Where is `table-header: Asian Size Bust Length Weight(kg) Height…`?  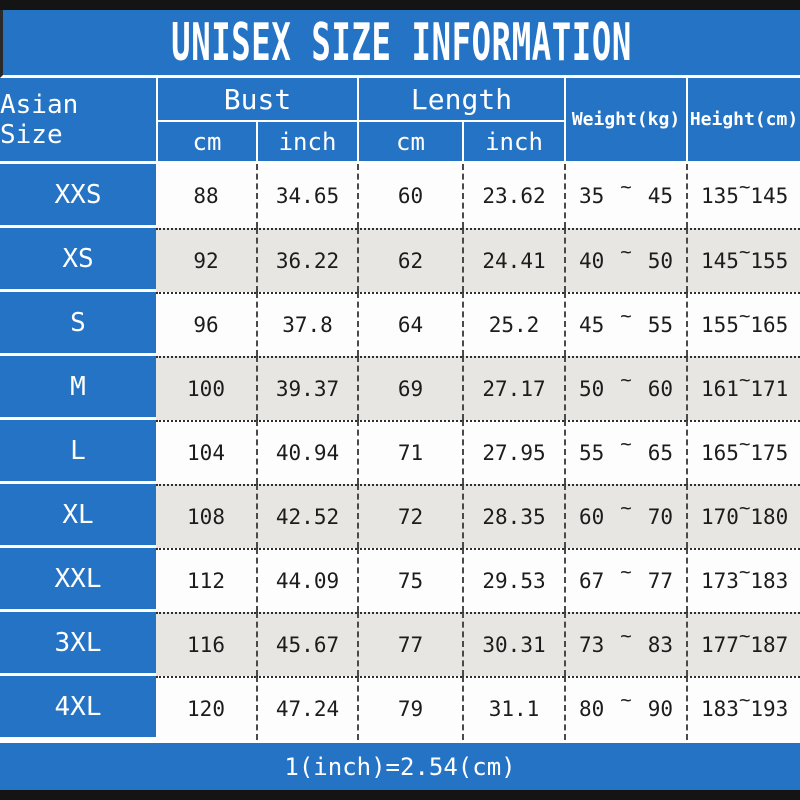 table-header: Asian Size Bust Length Weight(kg) Height… is located at coordinates (400, 121).